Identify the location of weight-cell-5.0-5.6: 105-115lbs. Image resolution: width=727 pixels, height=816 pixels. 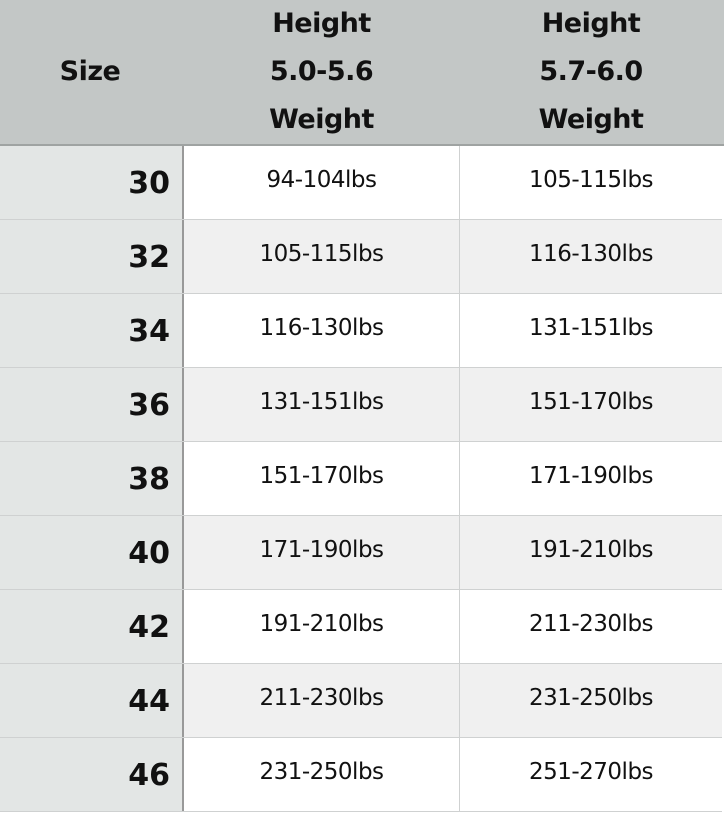
(322, 256).